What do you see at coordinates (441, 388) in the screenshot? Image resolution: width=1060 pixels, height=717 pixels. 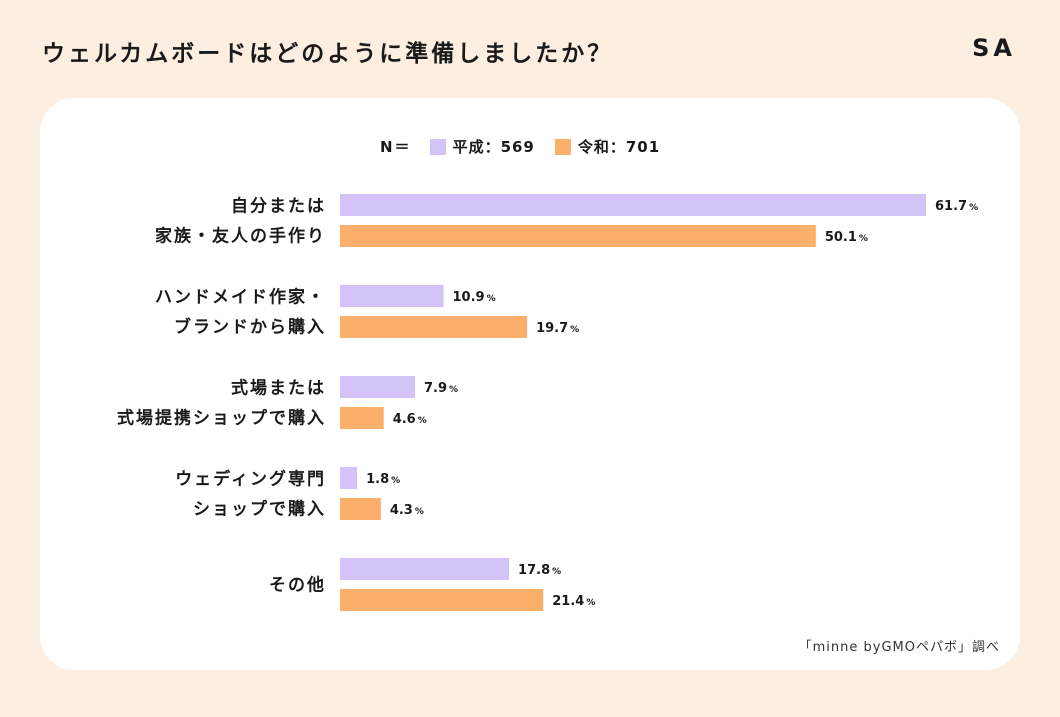 I see `value-label-heisei-2: 7.9%` at bounding box center [441, 388].